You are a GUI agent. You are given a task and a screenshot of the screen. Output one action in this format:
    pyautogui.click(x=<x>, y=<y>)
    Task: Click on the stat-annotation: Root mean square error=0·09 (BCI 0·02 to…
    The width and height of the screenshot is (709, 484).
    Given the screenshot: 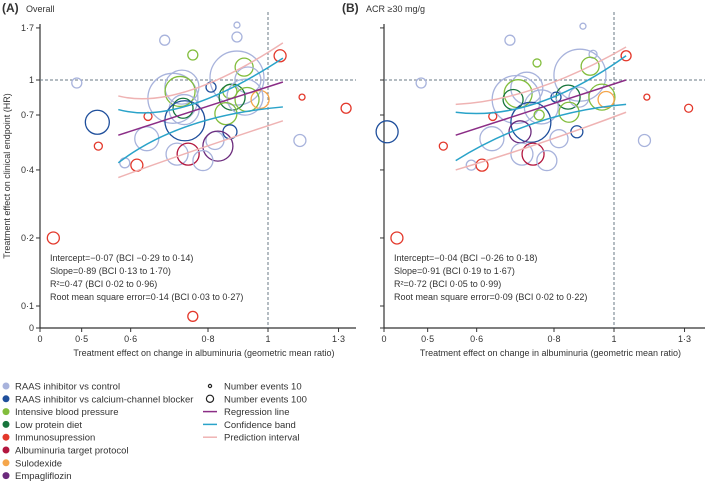 What is the action you would take?
    pyautogui.click(x=490, y=297)
    